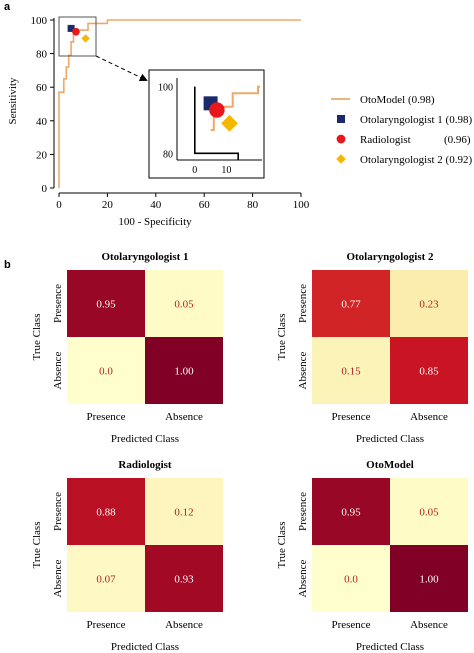  I want to click on matrix-title: Radiologist, so click(145, 465).